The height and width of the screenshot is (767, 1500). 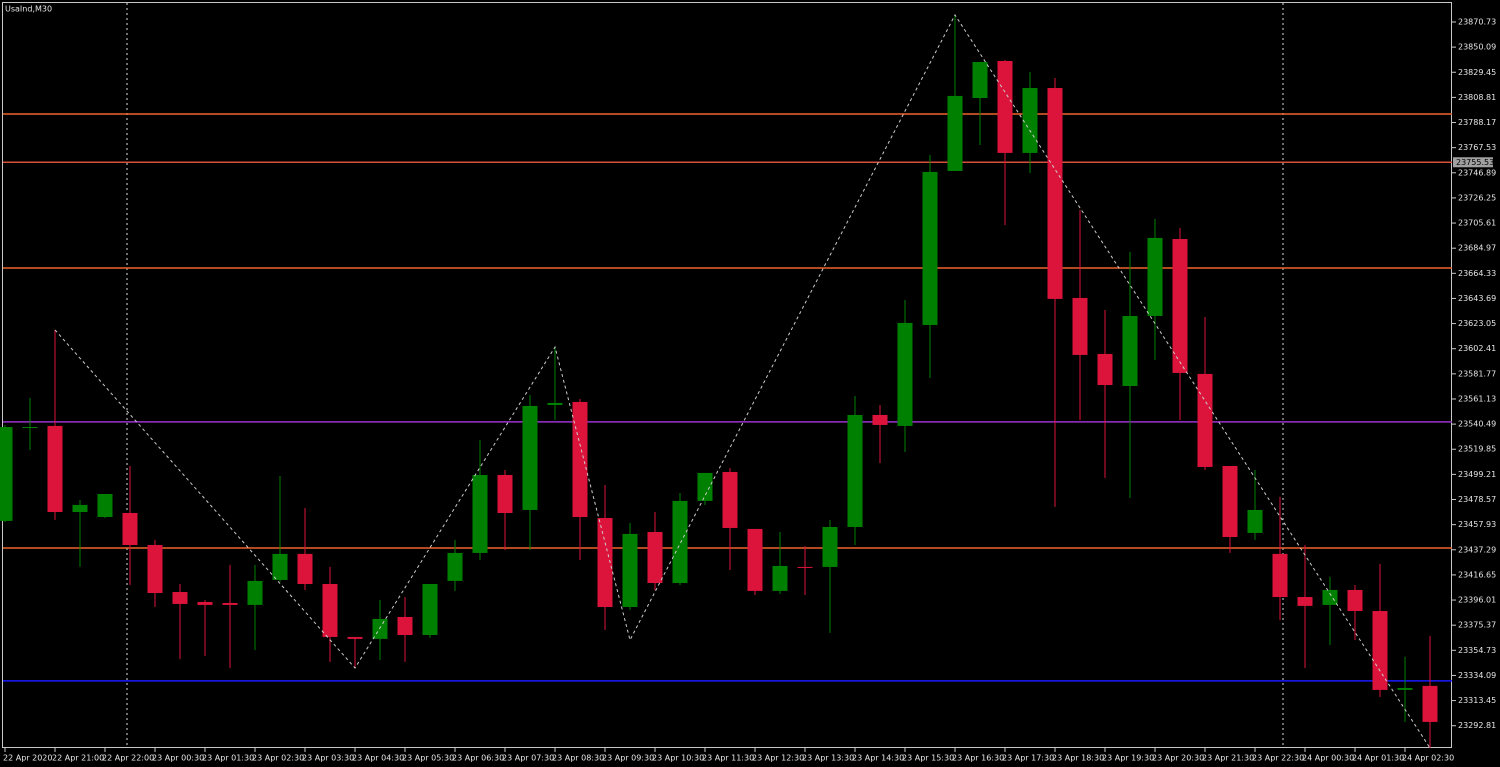 I want to click on y-tick-label: 23767.53, so click(x=1477, y=147).